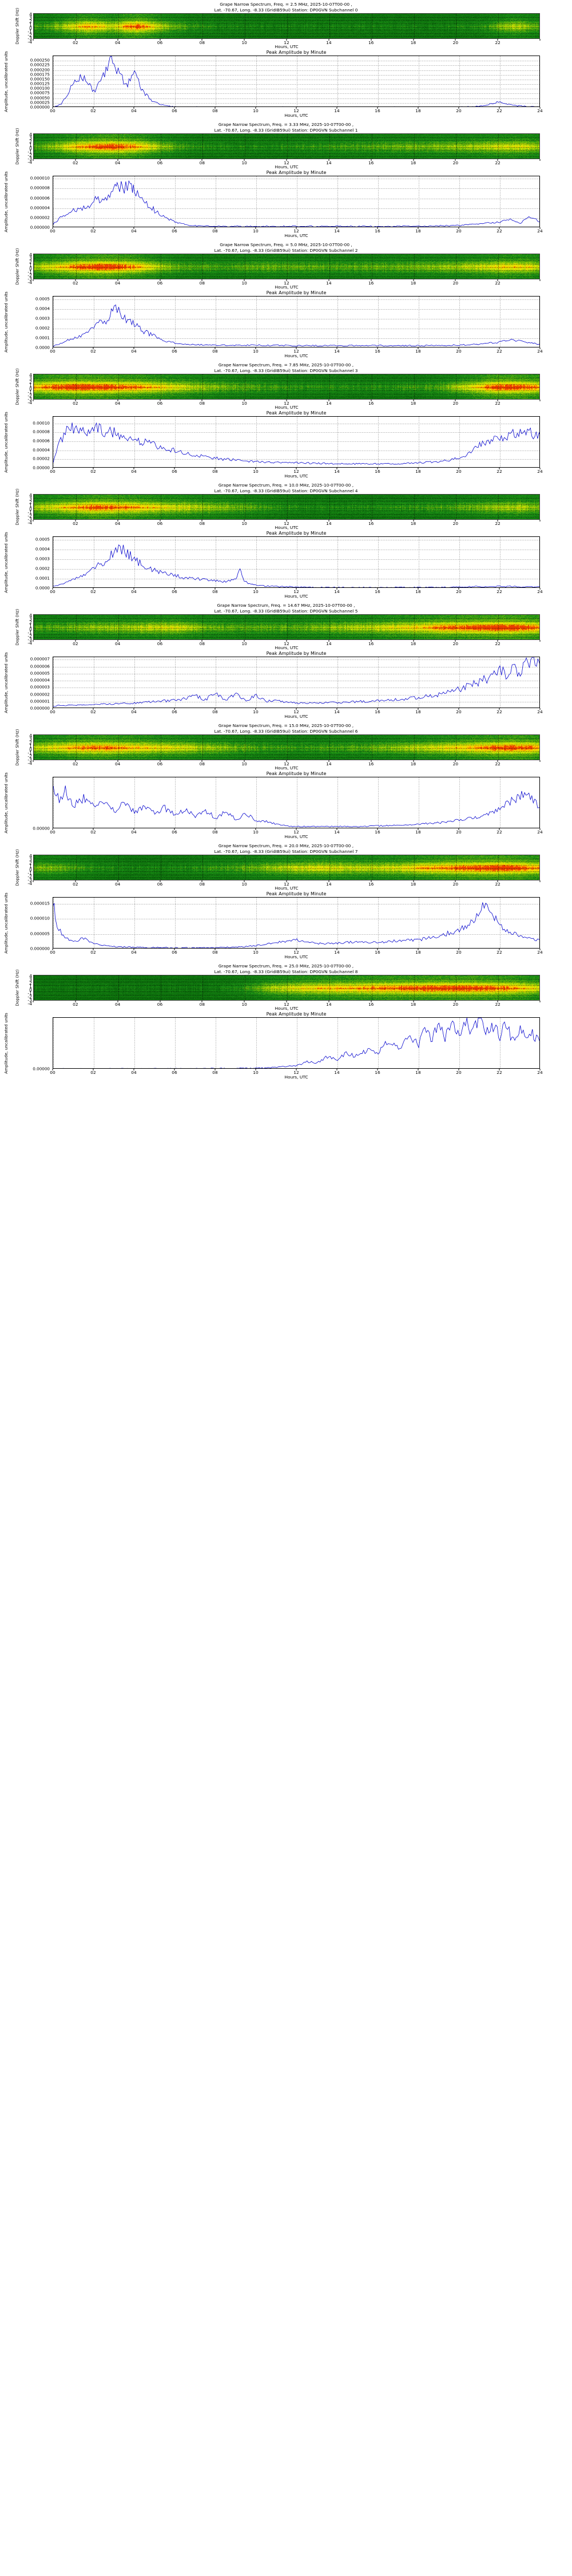 This screenshot has height=2576, width=572. Describe the element at coordinates (30, 866) in the screenshot. I see `spectrogram-y-tick: 1` at that location.